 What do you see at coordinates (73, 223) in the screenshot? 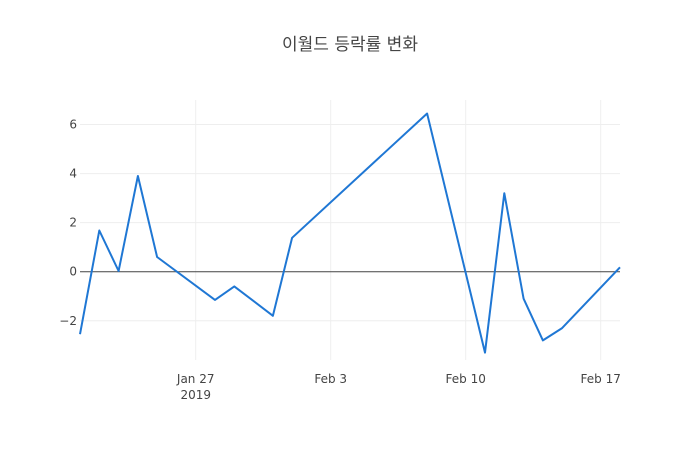
I see `y-tick-label: 2` at bounding box center [73, 223].